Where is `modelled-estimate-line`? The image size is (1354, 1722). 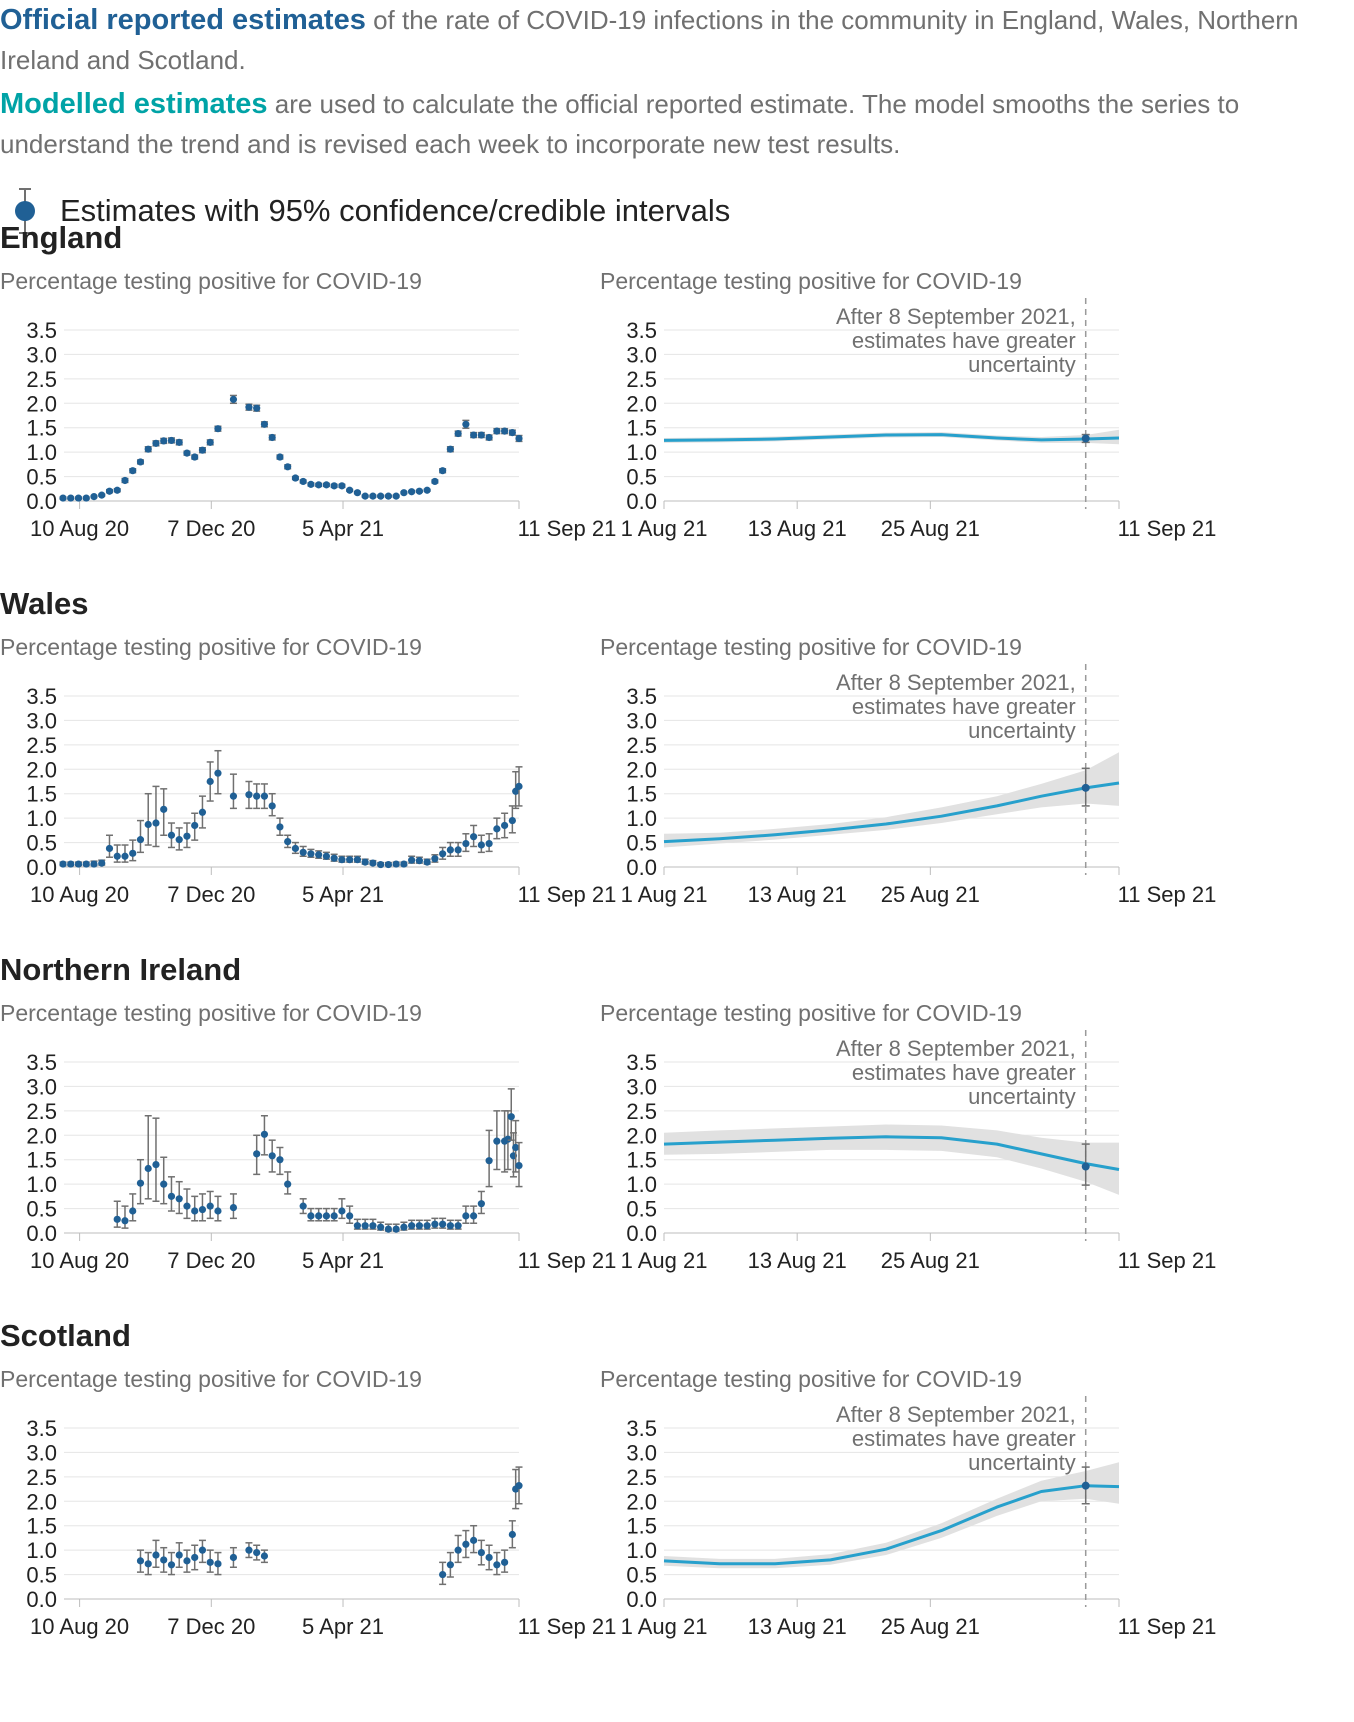 modelled-estimate-line is located at coordinates (891, 812).